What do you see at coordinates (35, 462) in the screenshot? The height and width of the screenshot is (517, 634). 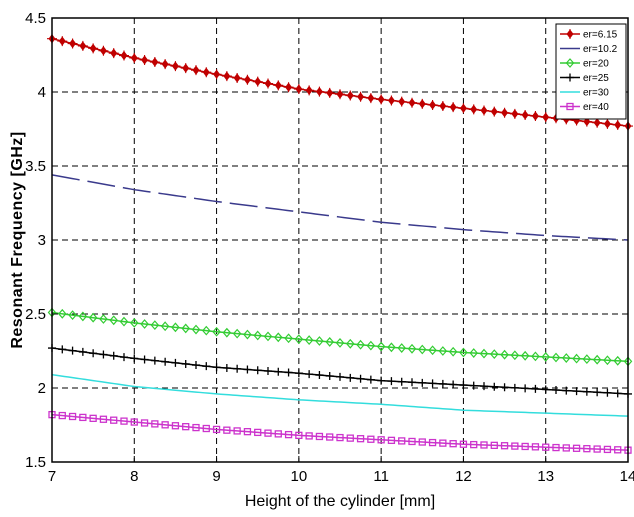 I see `y-tick-label: 1.5` at bounding box center [35, 462].